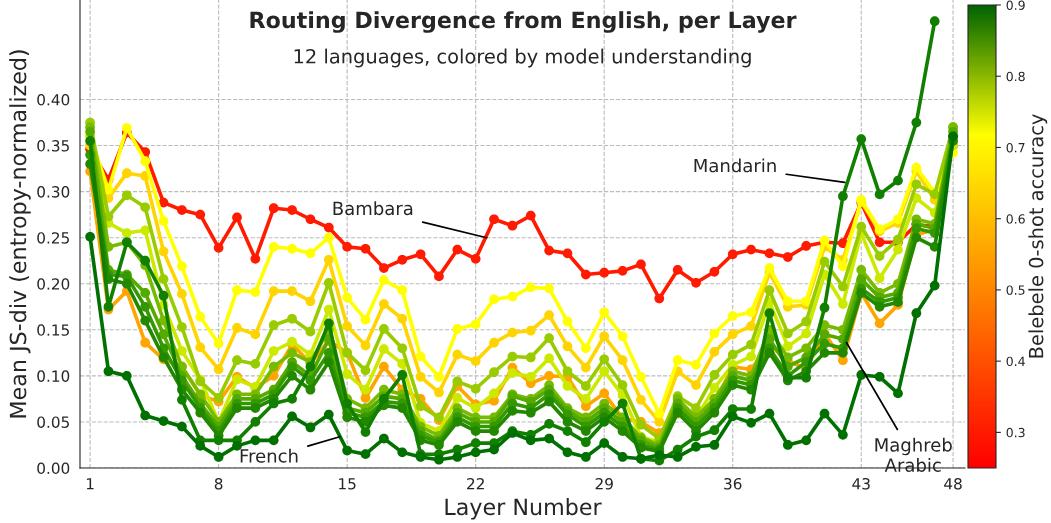 The height and width of the screenshot is (523, 1051). What do you see at coordinates (53, 146) in the screenshot?
I see `y-tick-label: 0.35` at bounding box center [53, 146].